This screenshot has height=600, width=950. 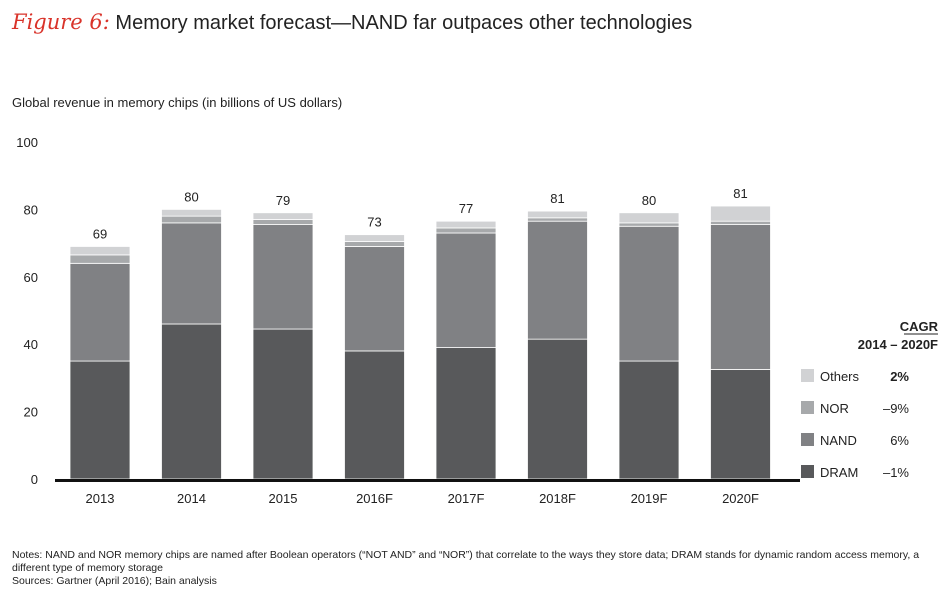 What do you see at coordinates (374, 498) in the screenshot?
I see `x-tick-label: 2016F` at bounding box center [374, 498].